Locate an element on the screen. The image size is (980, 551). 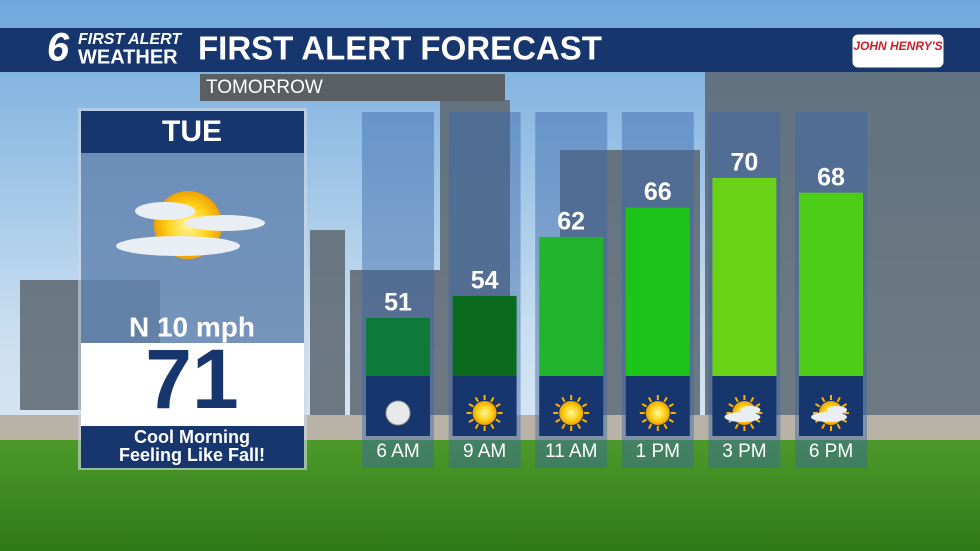
value-label: 70 is located at coordinates (744, 163).